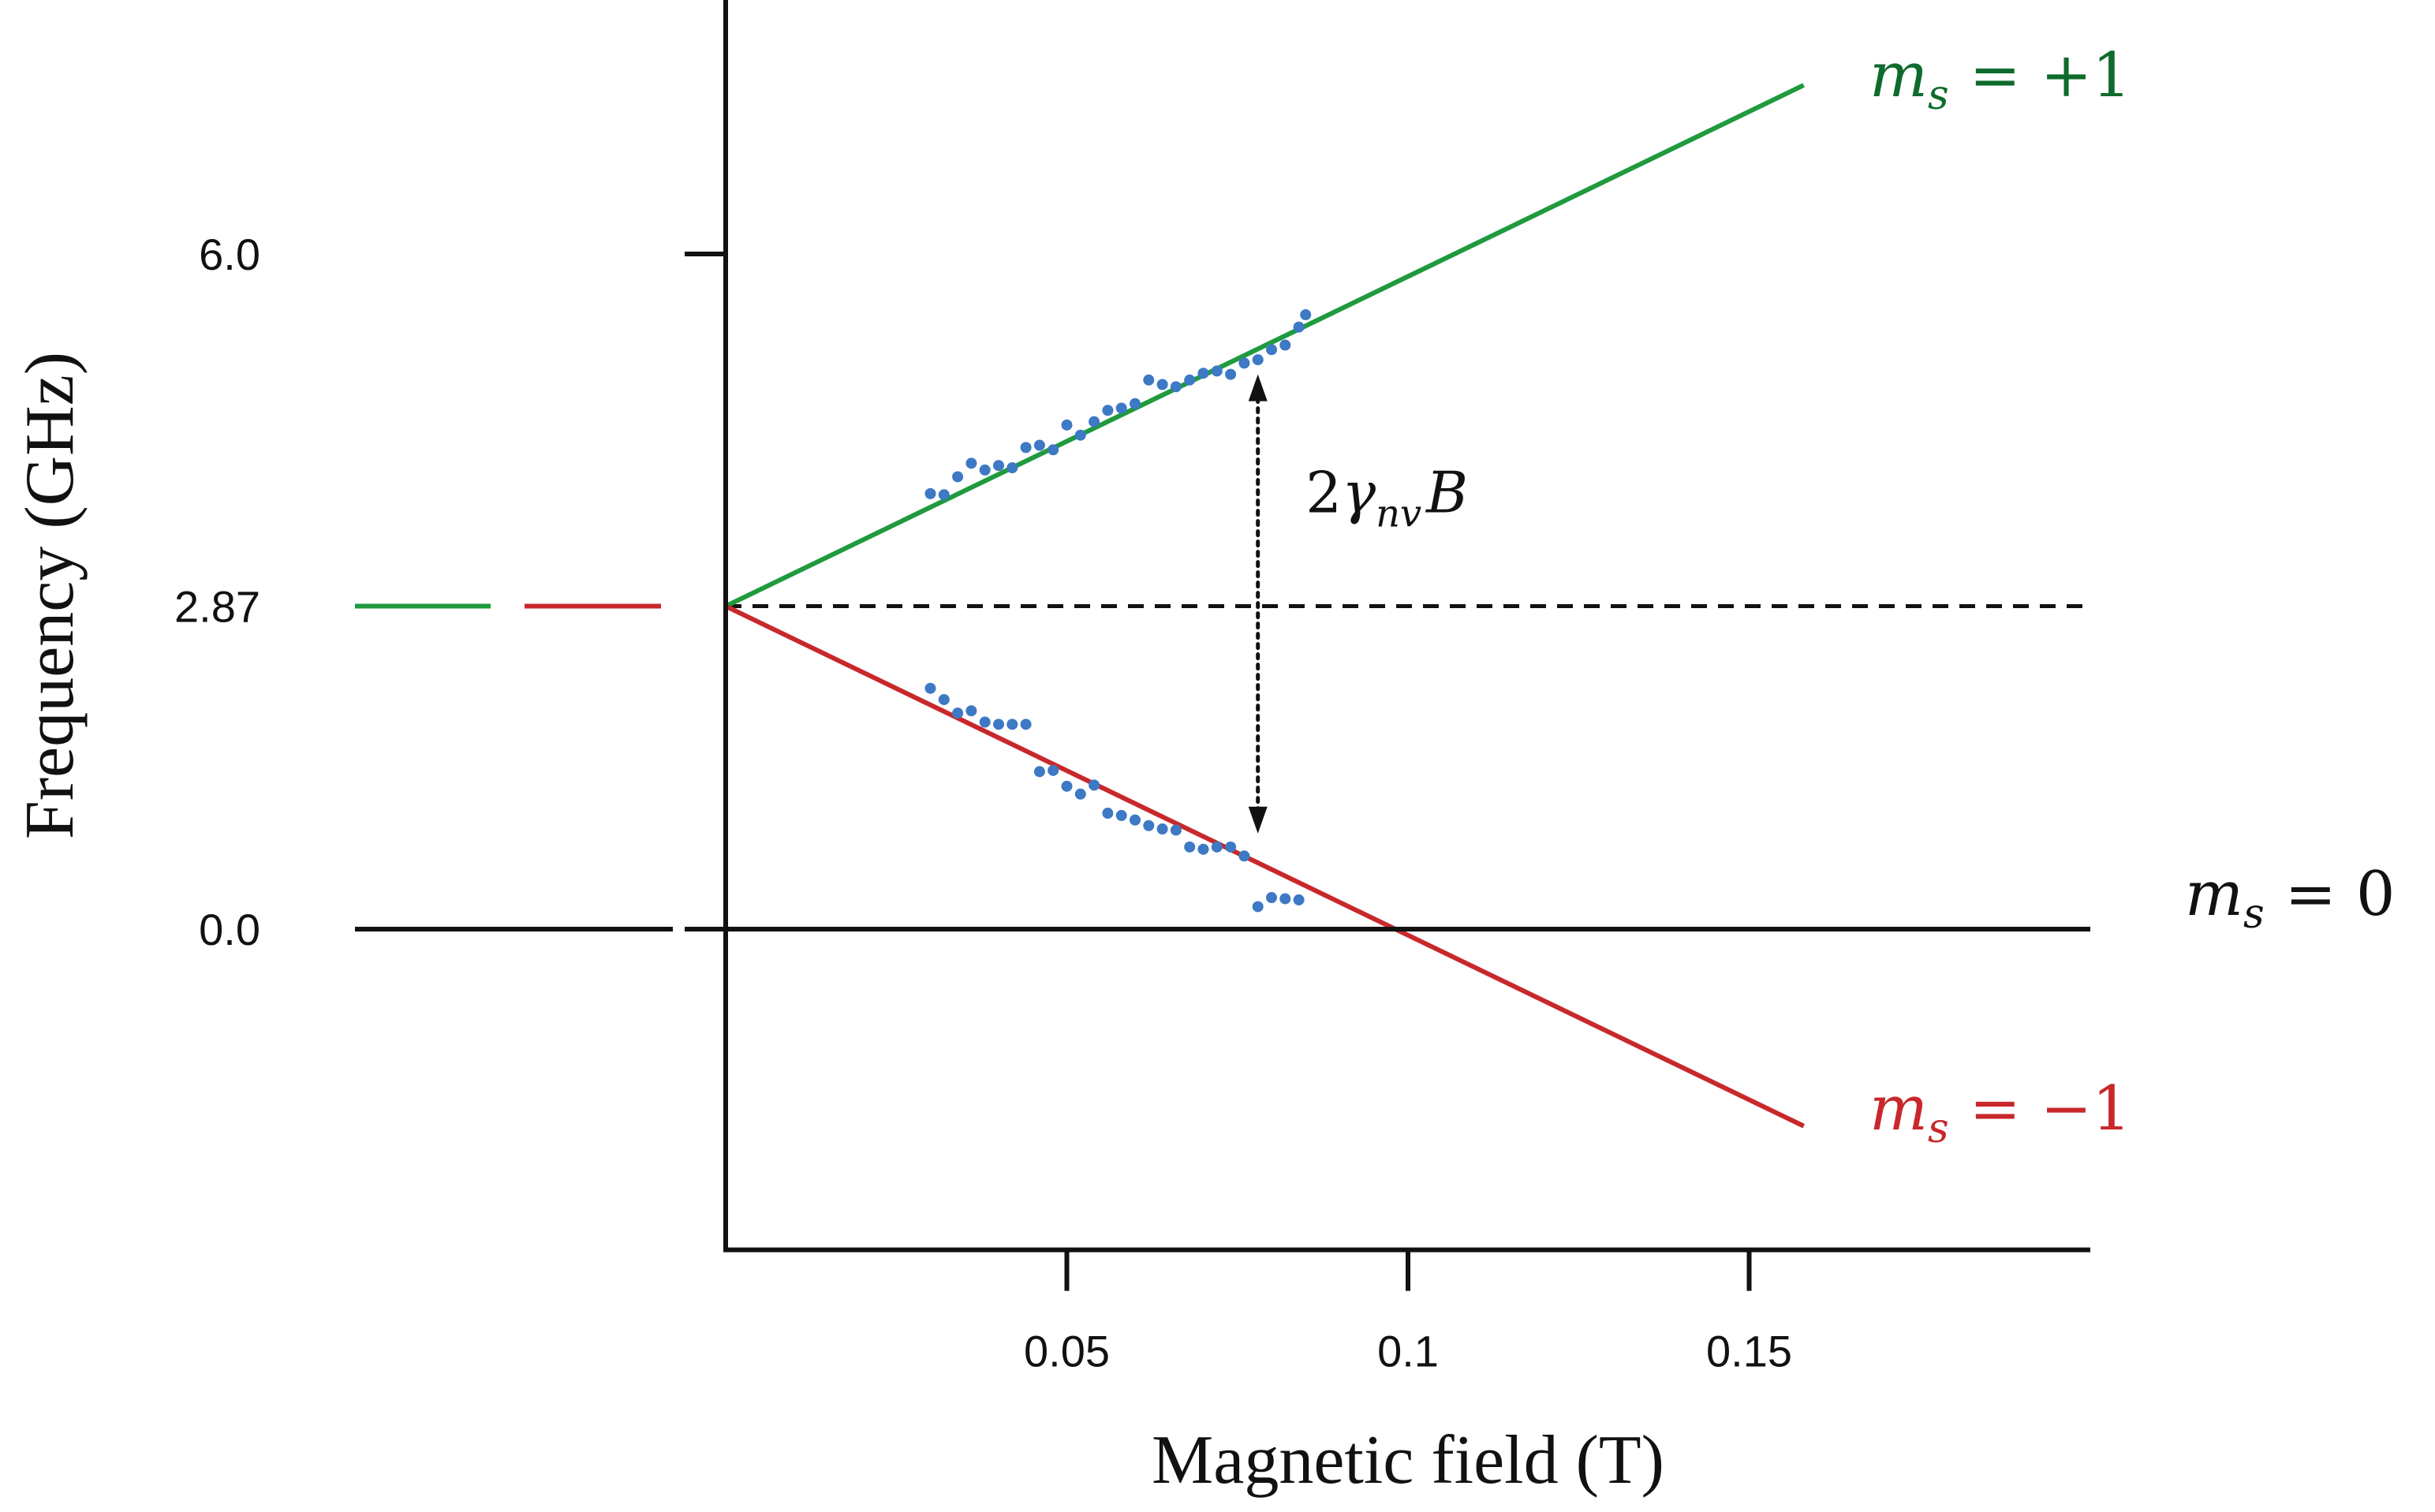 The width and height of the screenshot is (2435, 1512). Describe the element at coordinates (1359, 493) in the screenshot. I see `splitting-label-gamma: γ` at that location.